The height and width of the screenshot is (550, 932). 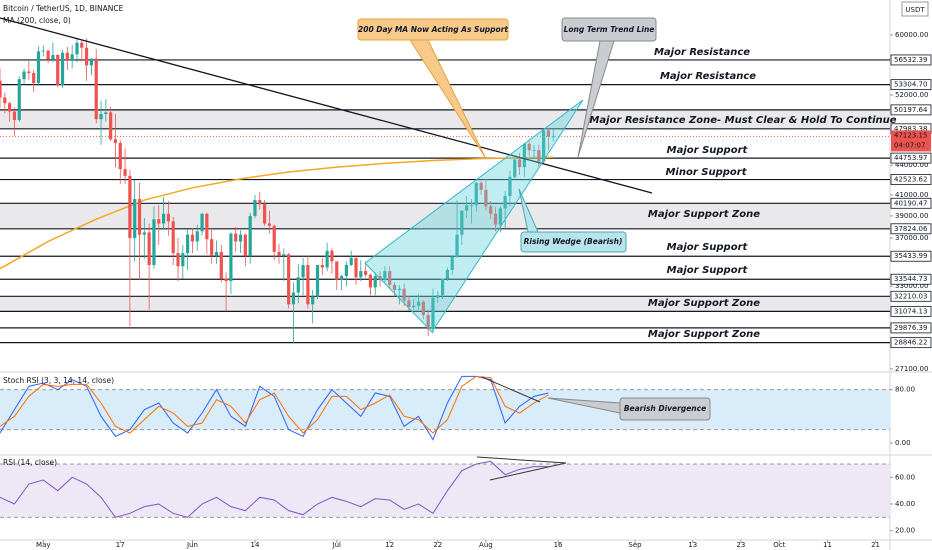 I want to click on x-tick-label: 21, so click(x=875, y=545).